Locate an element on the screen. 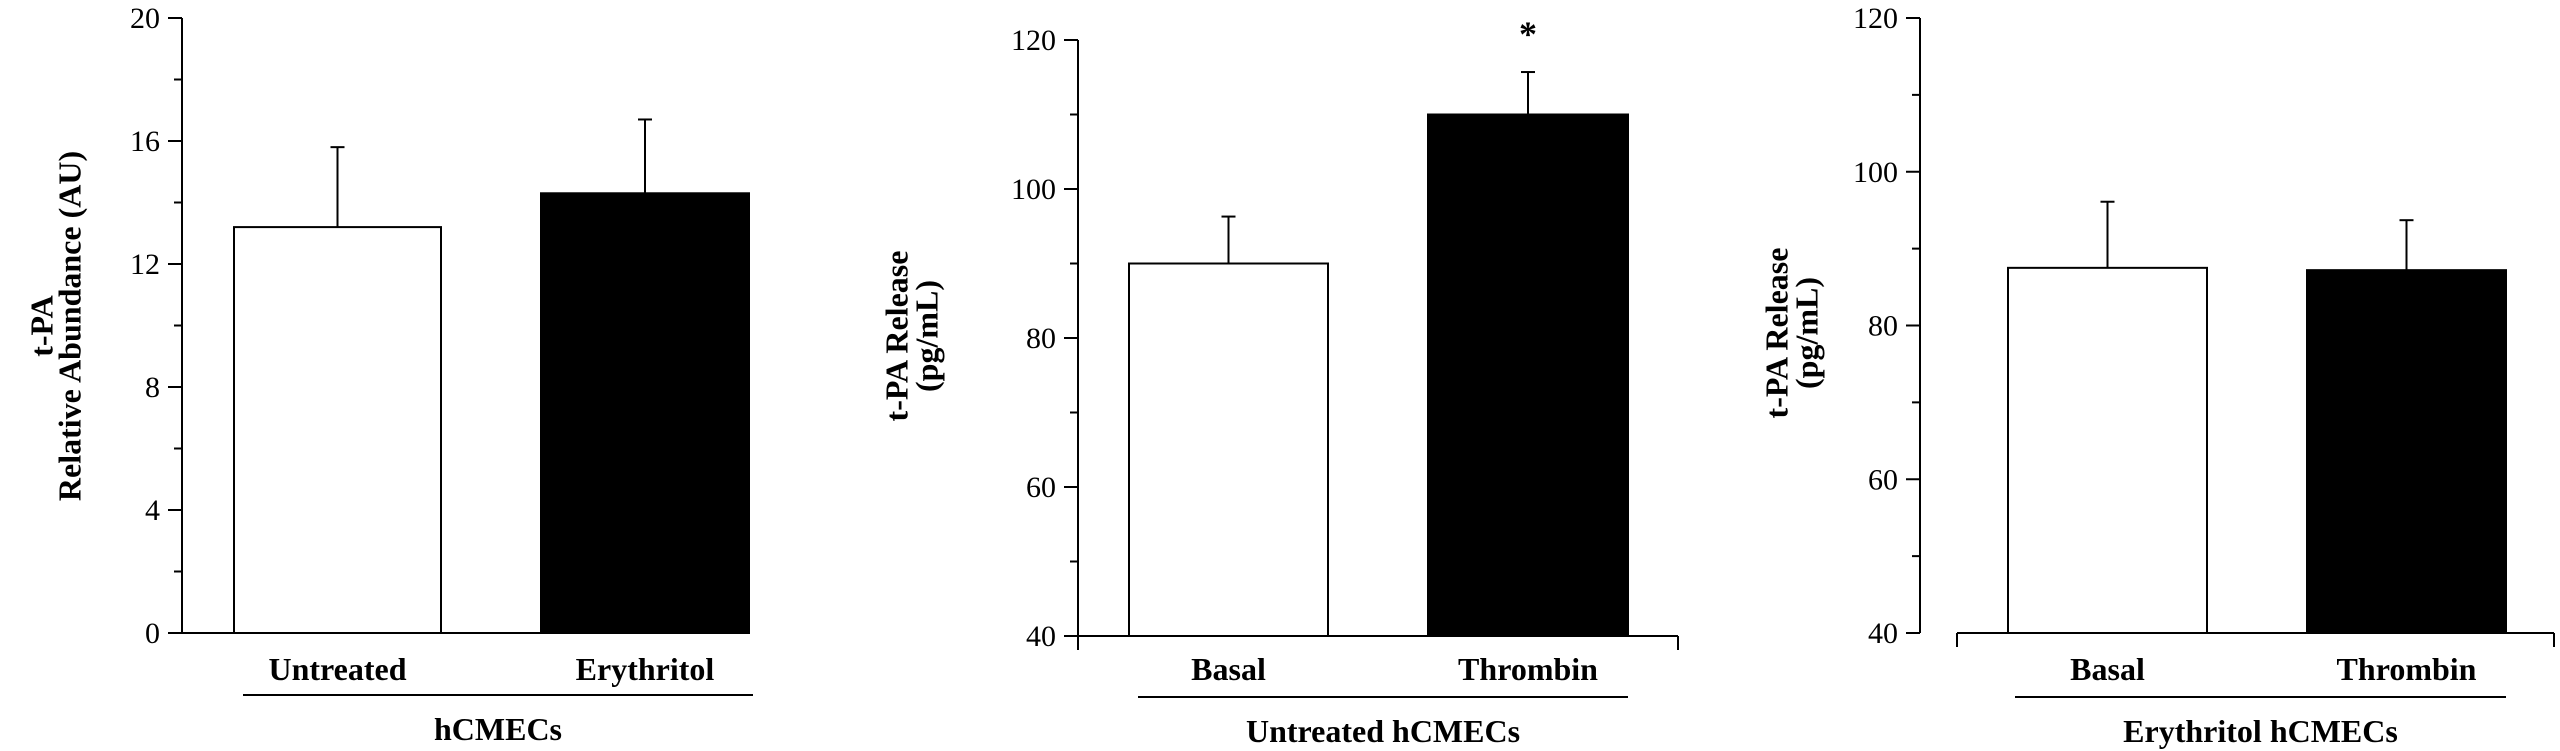 The image size is (2560, 751). y-tick-label: 0 is located at coordinates (152, 633).